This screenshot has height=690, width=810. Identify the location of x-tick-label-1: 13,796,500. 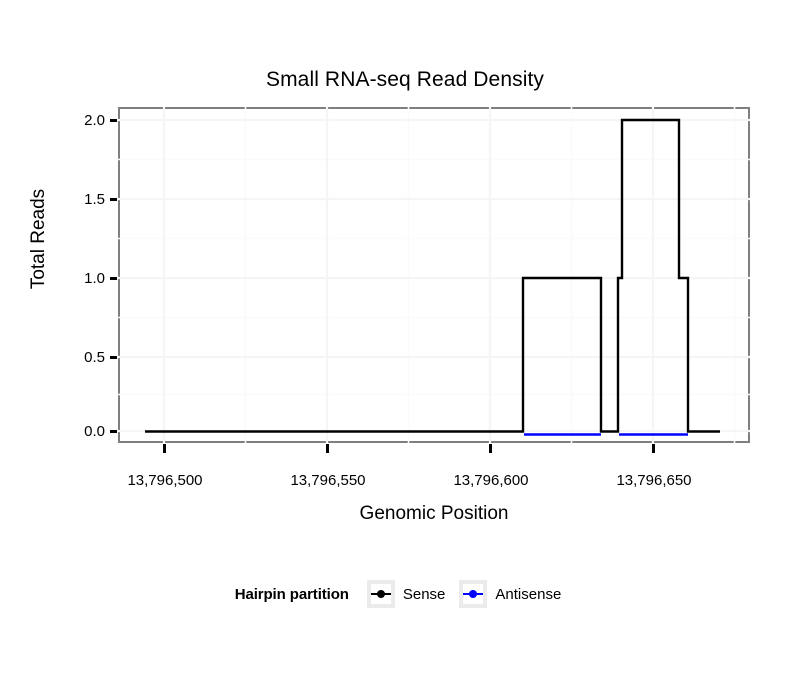
(165, 480).